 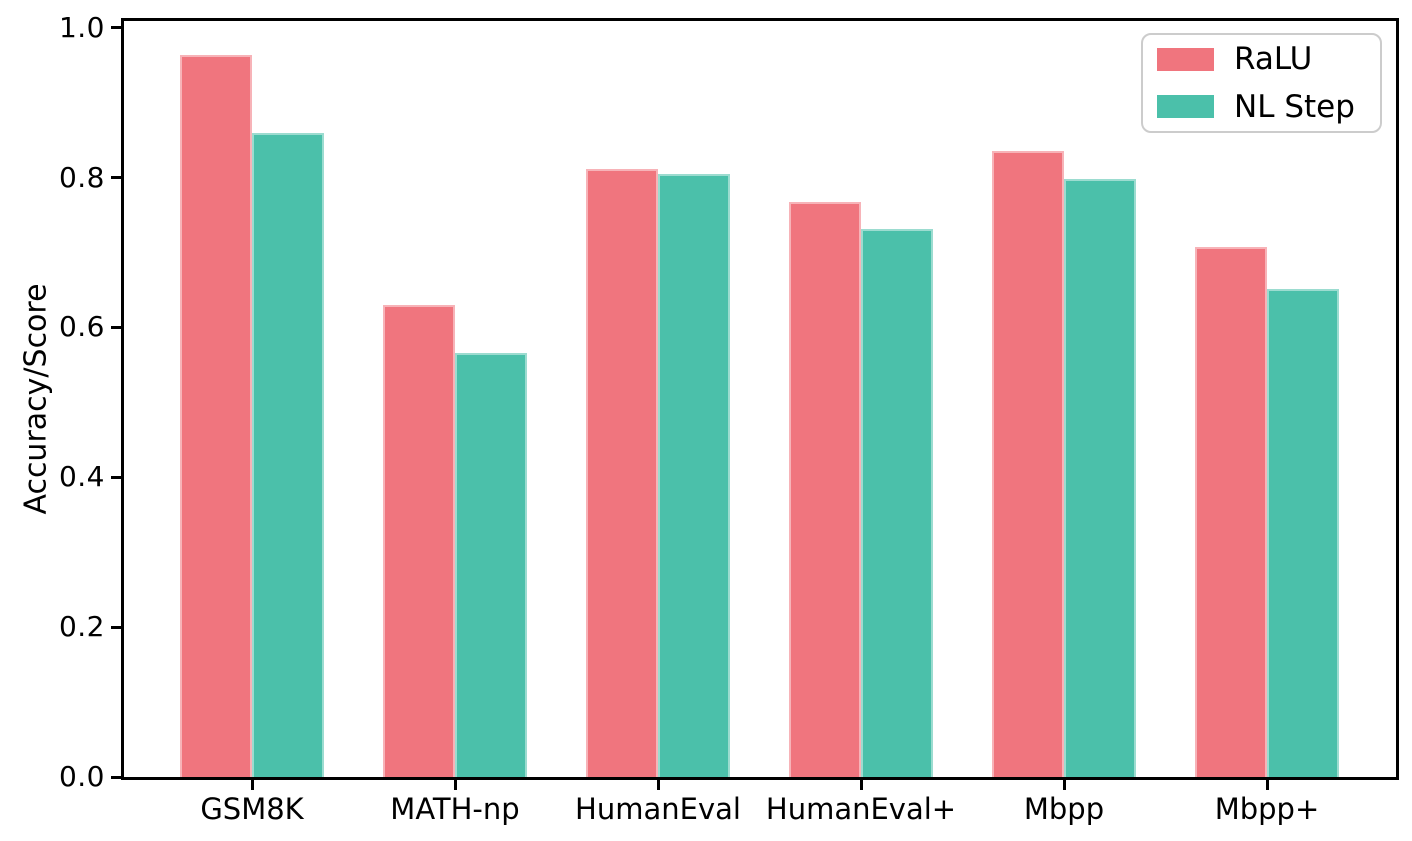 I want to click on x-tick-label-mbpp: Mbpp, so click(x=1064, y=809).